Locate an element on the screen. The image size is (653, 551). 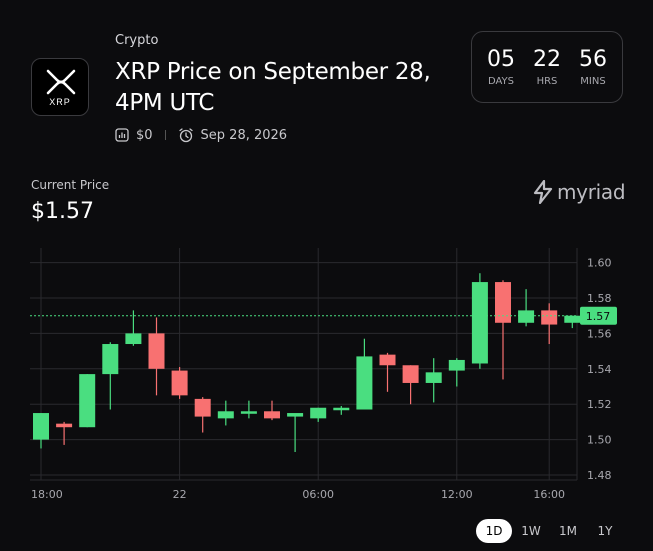
xrp-logo: XRP is located at coordinates (60, 87).